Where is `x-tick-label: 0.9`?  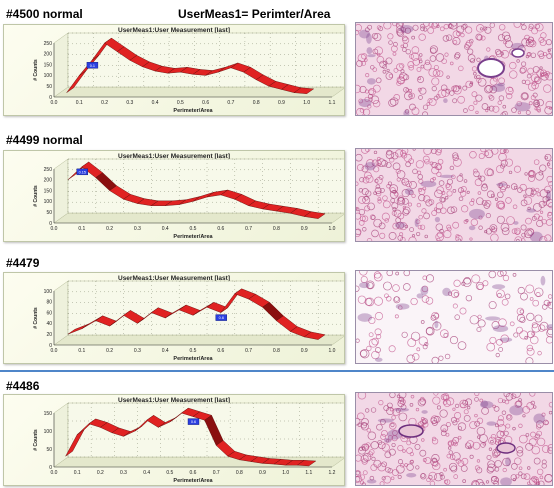
x-tick-label: 0.9 is located at coordinates (304, 351).